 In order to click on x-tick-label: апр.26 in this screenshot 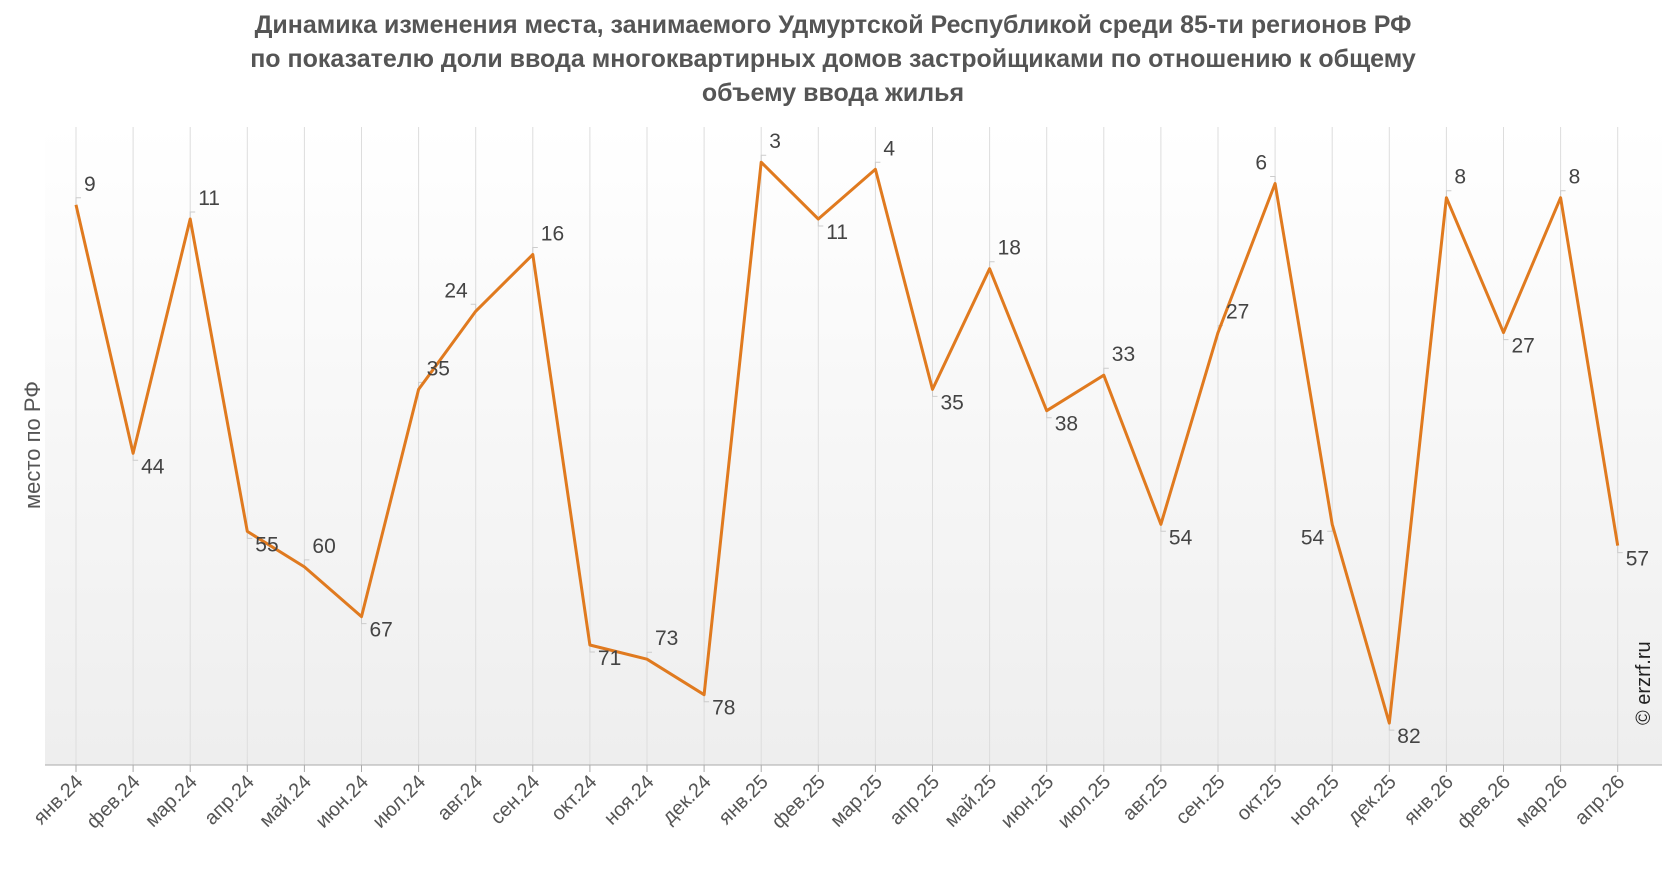, I will do `click(1600, 800)`.